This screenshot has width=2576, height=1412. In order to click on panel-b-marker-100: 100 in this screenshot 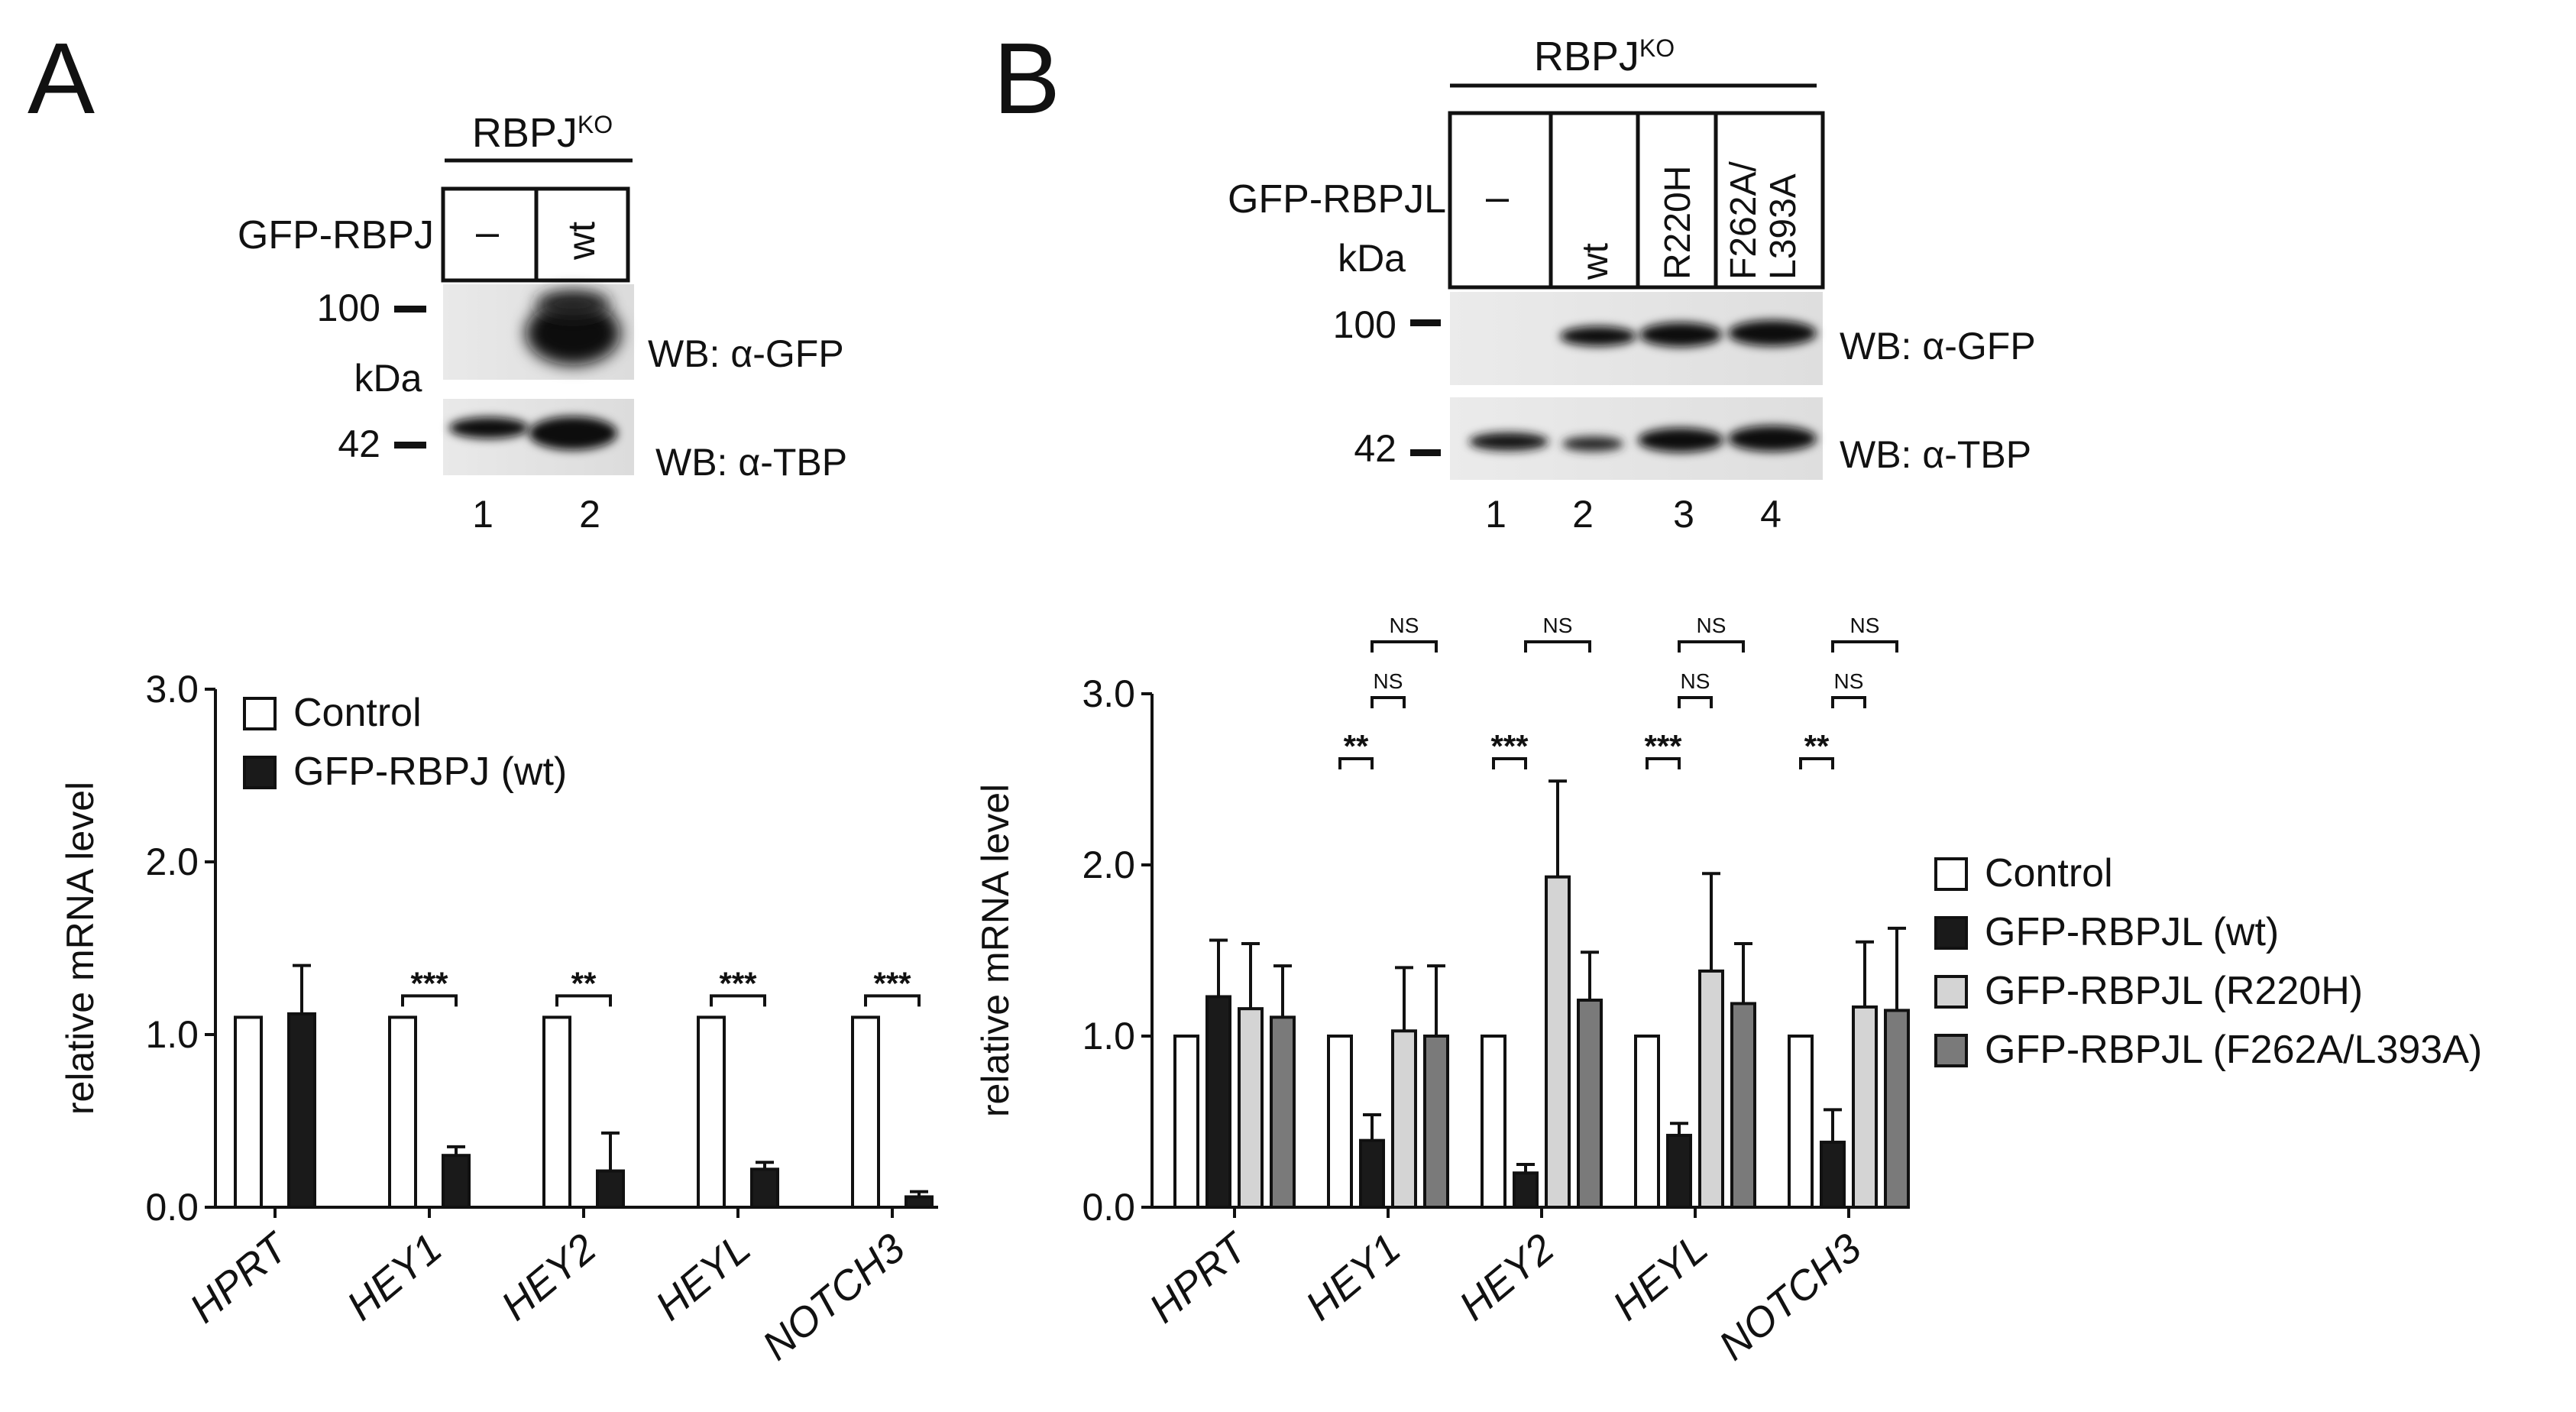, I will do `click(1364, 324)`.